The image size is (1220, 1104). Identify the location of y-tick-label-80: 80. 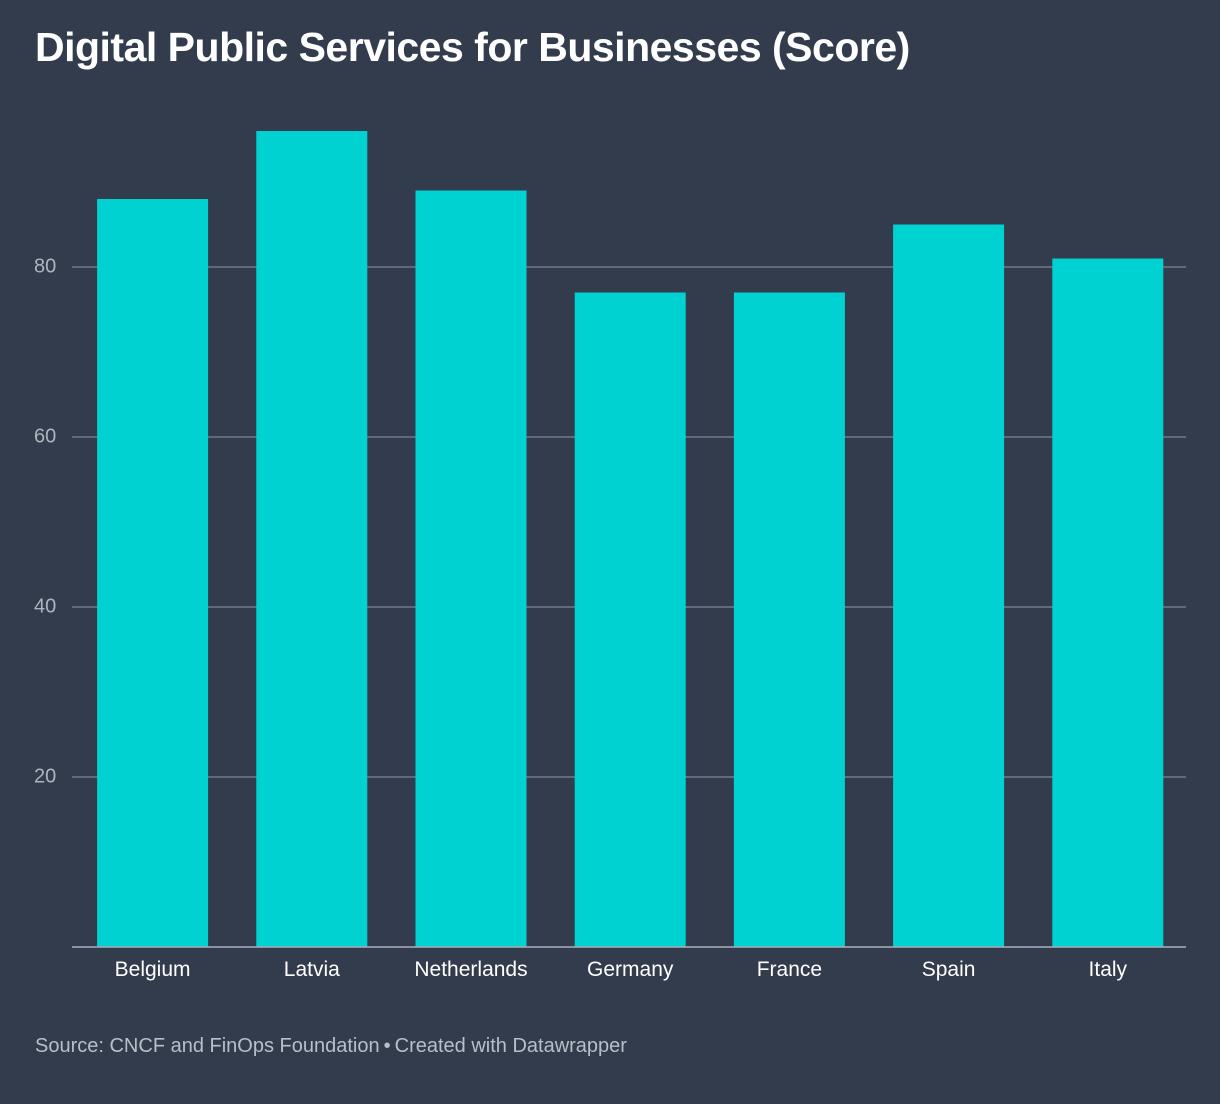
(45, 266).